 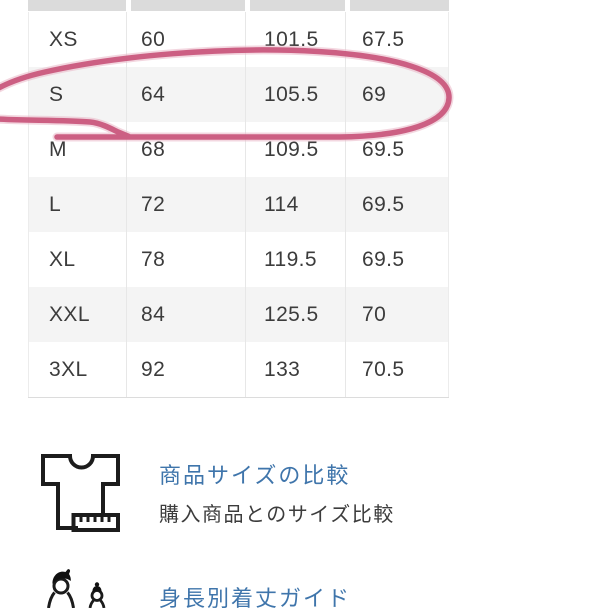 What do you see at coordinates (185, 204) in the screenshot?
I see `value-cell: 72` at bounding box center [185, 204].